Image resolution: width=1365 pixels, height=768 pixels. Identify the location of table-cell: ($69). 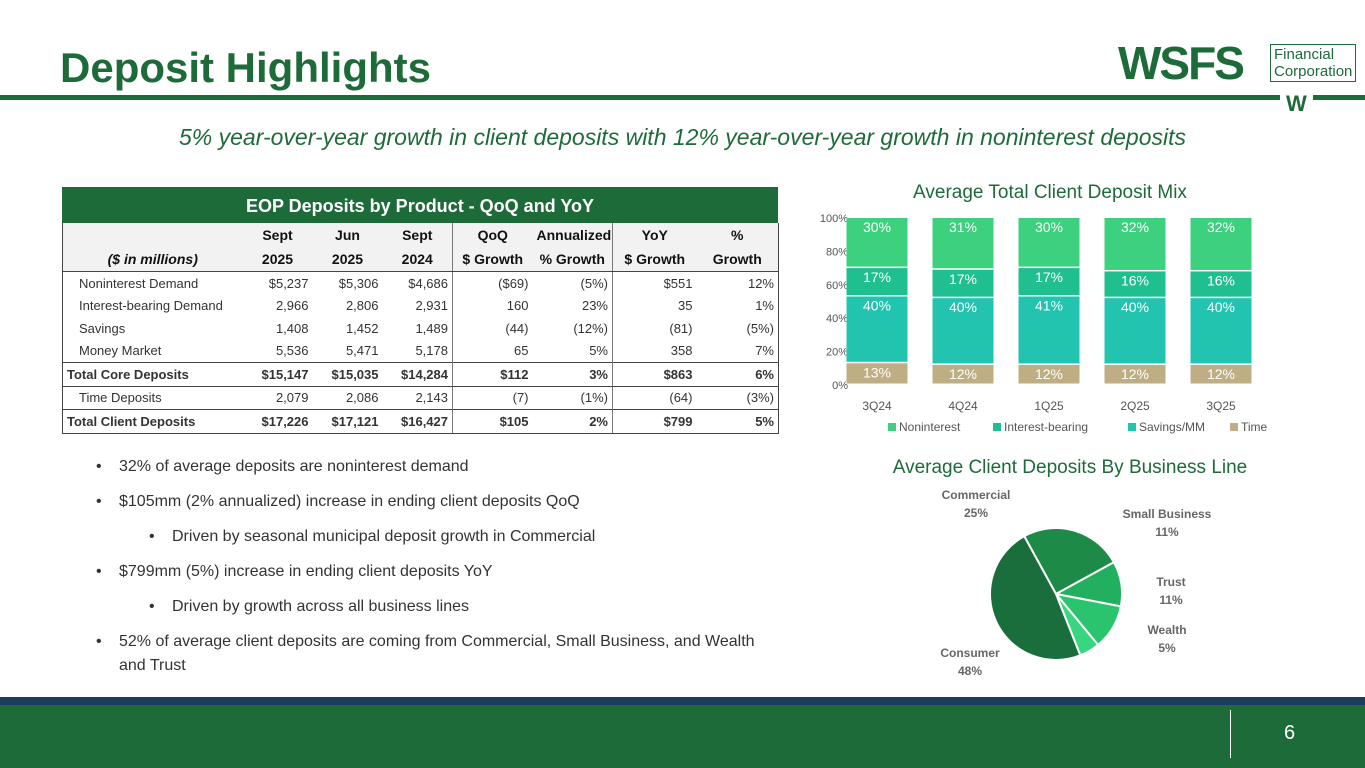
(492, 283).